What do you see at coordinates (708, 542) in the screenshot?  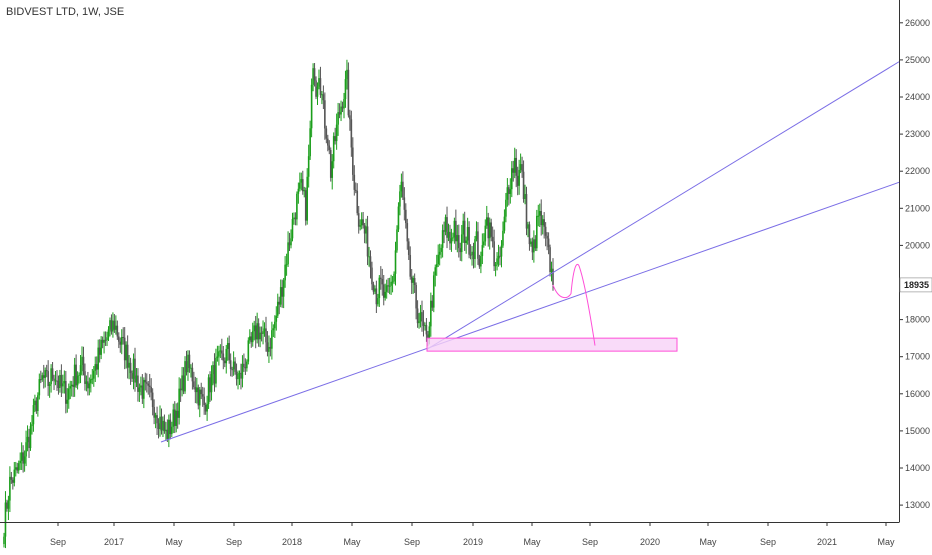 I see `x-tick-label: May` at bounding box center [708, 542].